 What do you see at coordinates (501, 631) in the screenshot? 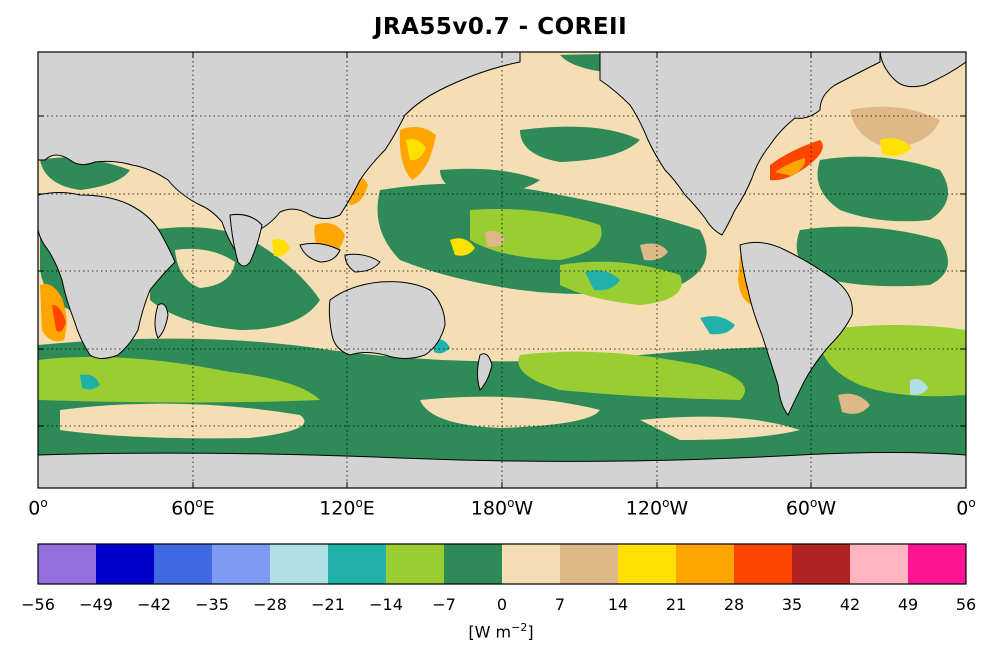
I see `colorbar-unit-label: [W m−2]` at bounding box center [501, 631].